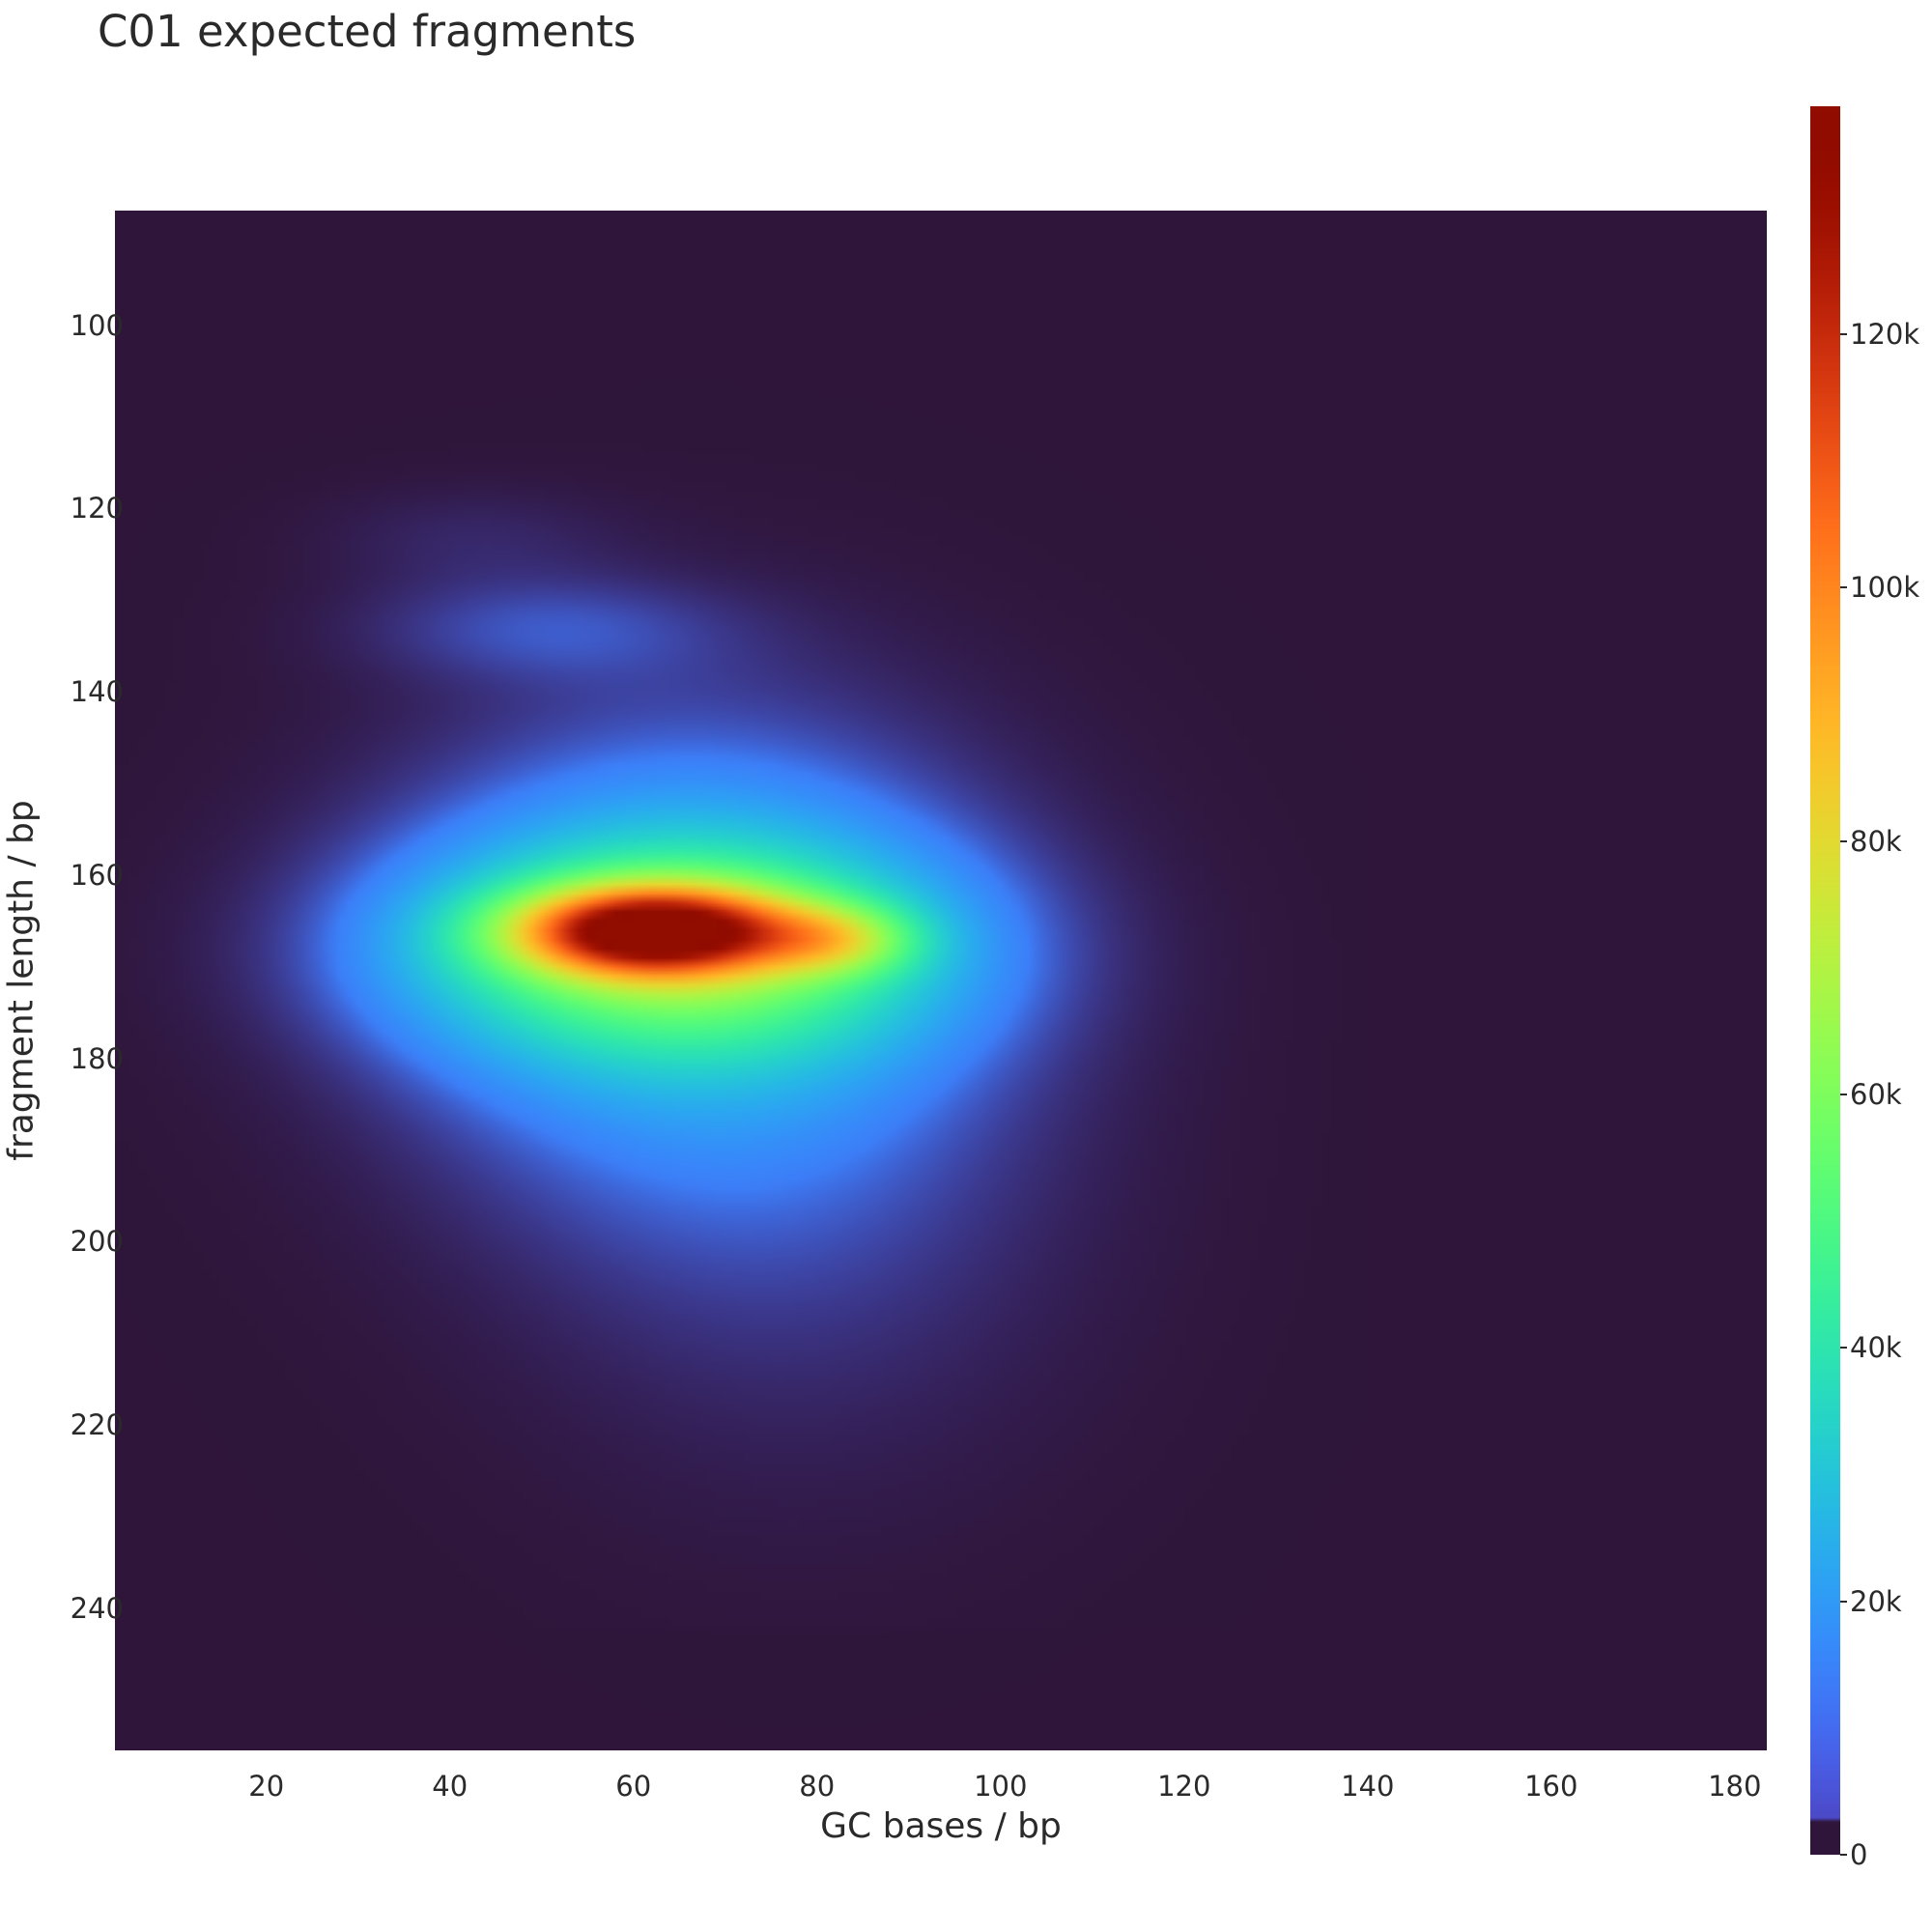  What do you see at coordinates (97, 875) in the screenshot?
I see `y-tick-label: 160` at bounding box center [97, 875].